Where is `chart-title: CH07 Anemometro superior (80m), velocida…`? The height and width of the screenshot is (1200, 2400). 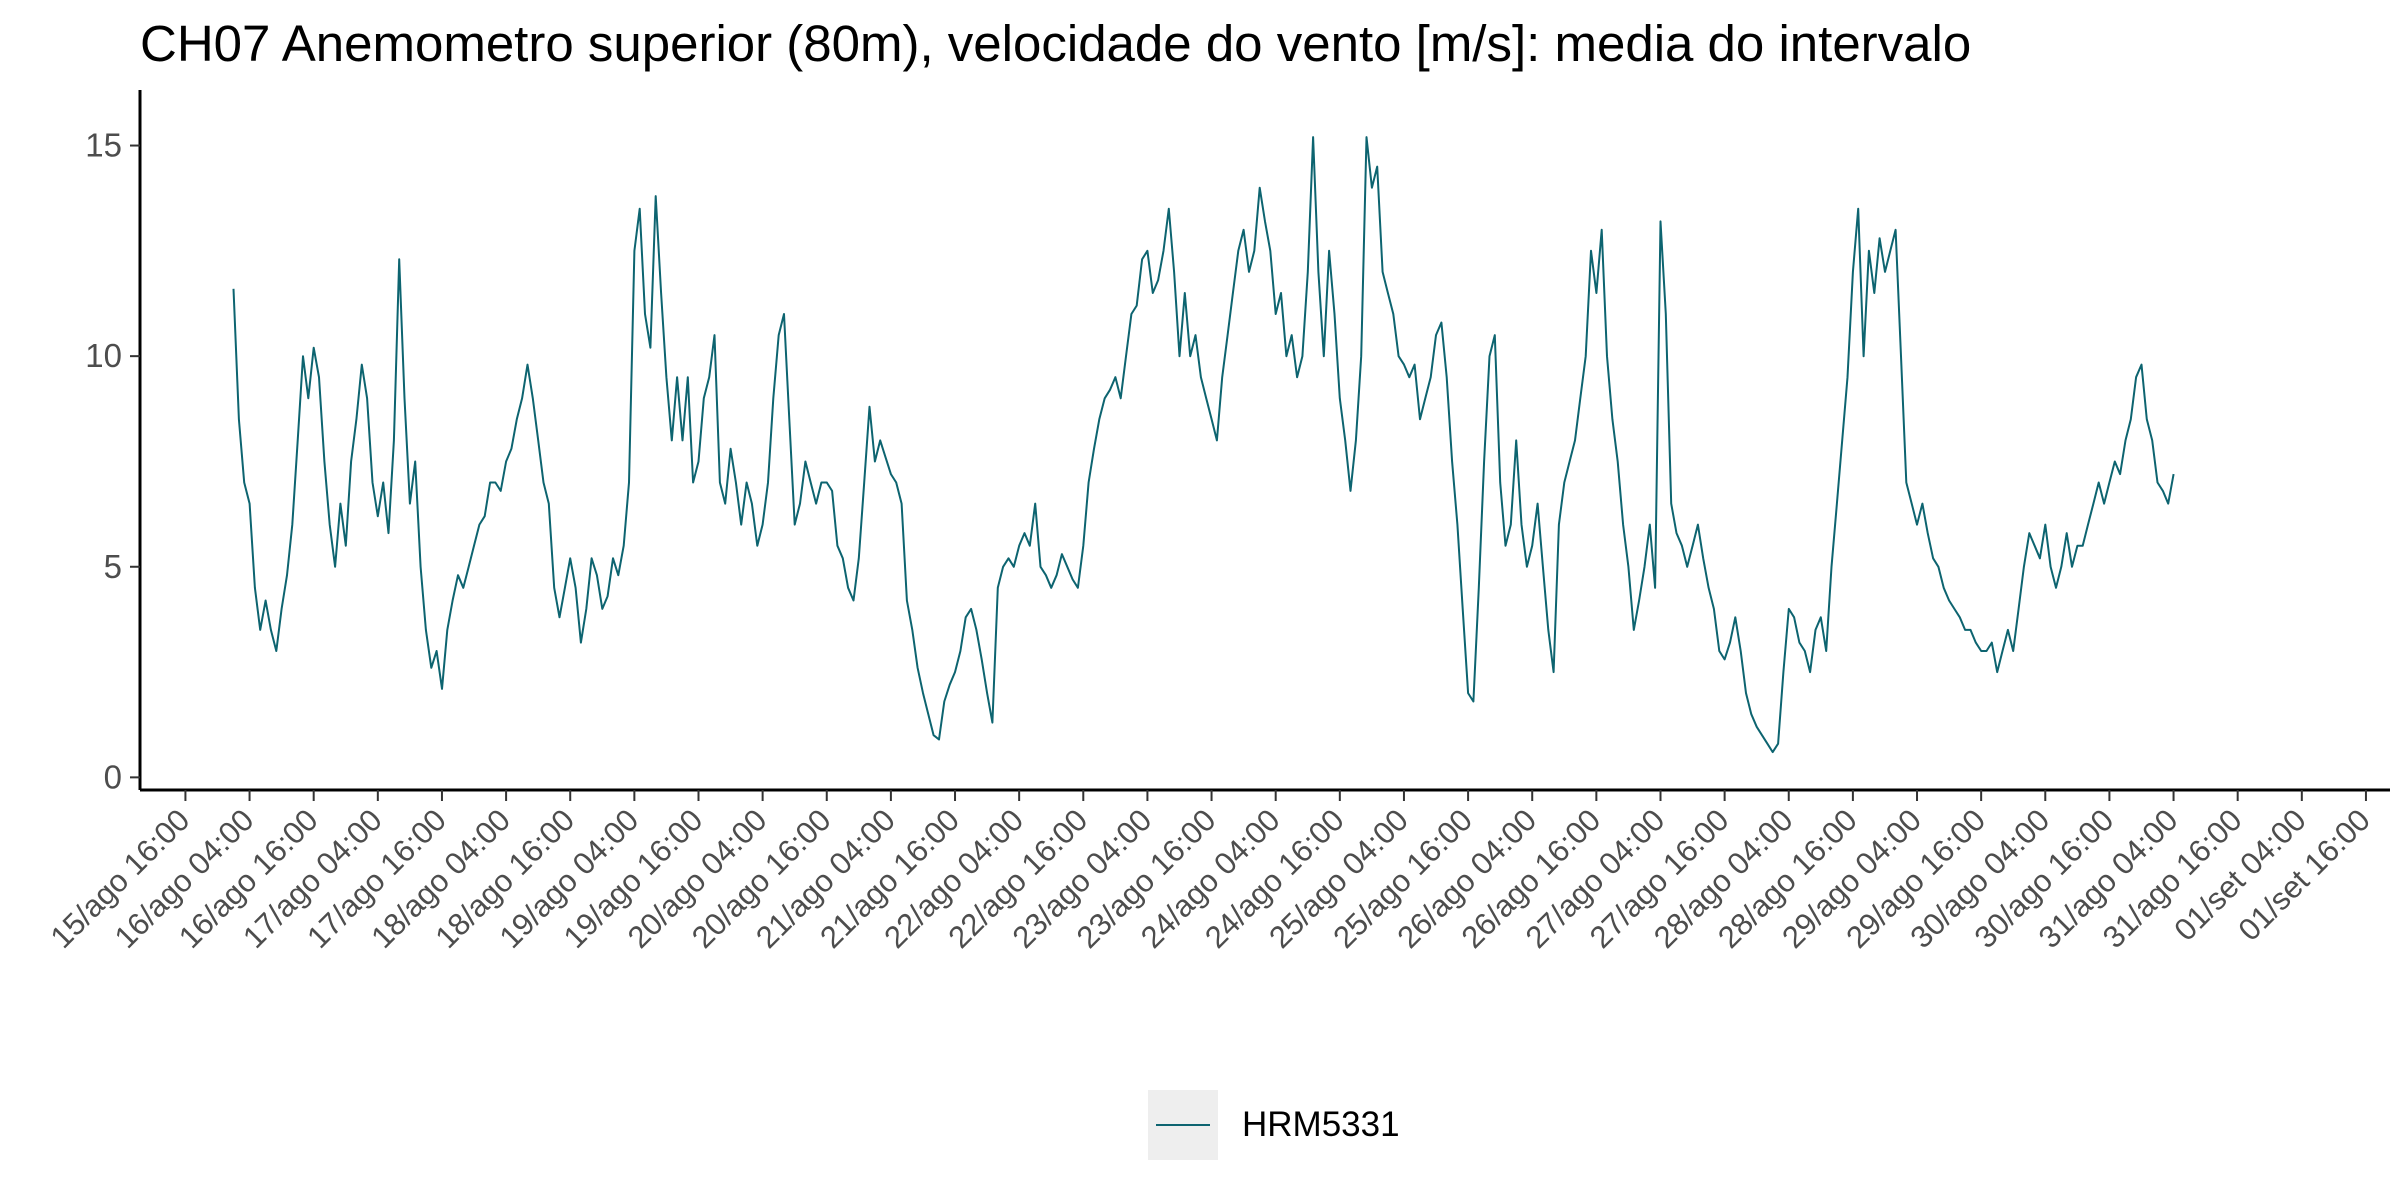
chart-title: CH07 Anemometro superior (80m), velocida… is located at coordinates (1056, 43).